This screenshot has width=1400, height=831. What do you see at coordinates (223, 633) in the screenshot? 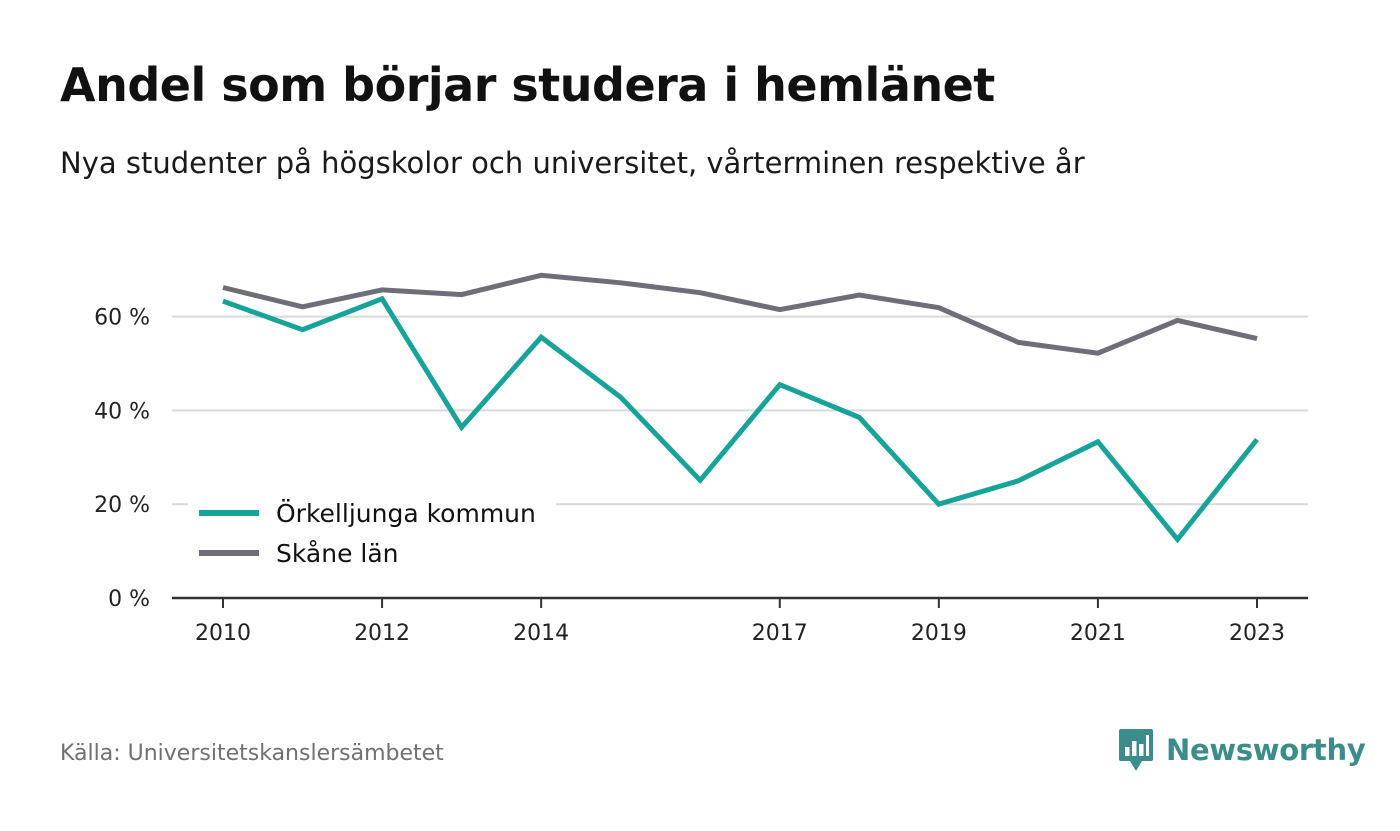
I see `x-tick-label: 2010` at bounding box center [223, 633].